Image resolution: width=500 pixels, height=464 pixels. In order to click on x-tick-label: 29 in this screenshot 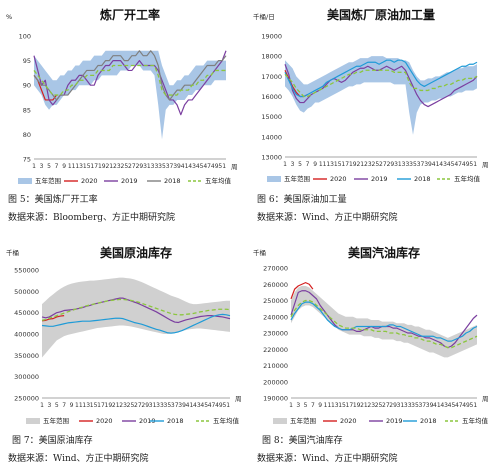, I will do `click(140, 166)`.